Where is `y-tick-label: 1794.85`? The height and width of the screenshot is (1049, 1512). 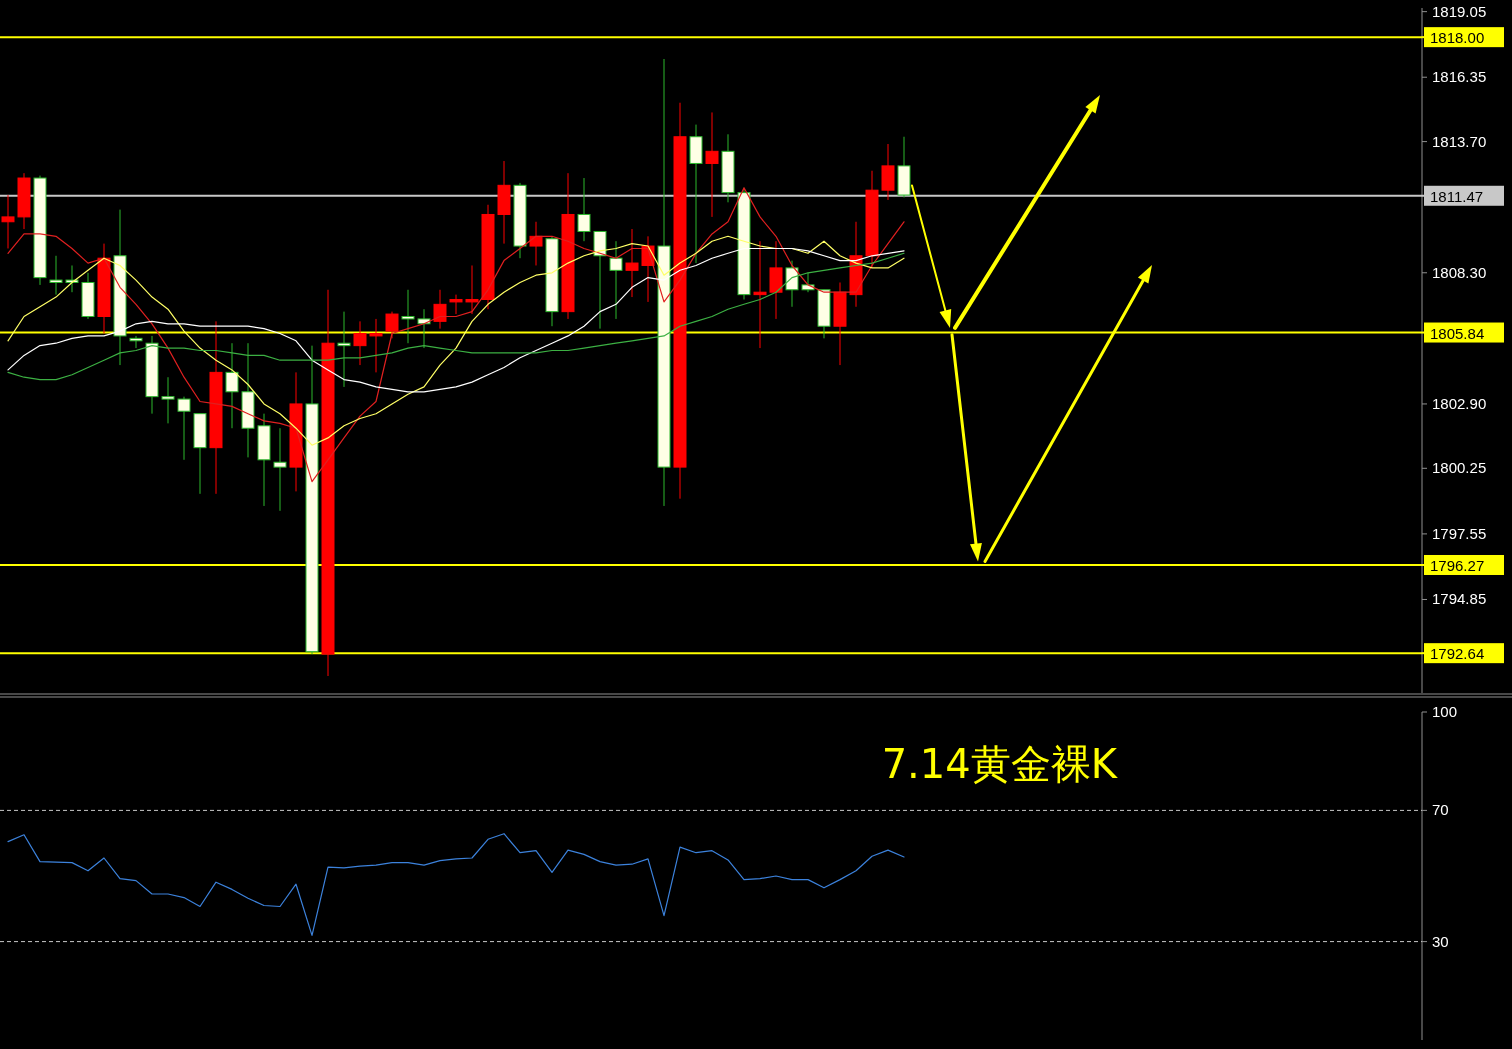
y-tick-label: 1794.85 is located at coordinates (1459, 599).